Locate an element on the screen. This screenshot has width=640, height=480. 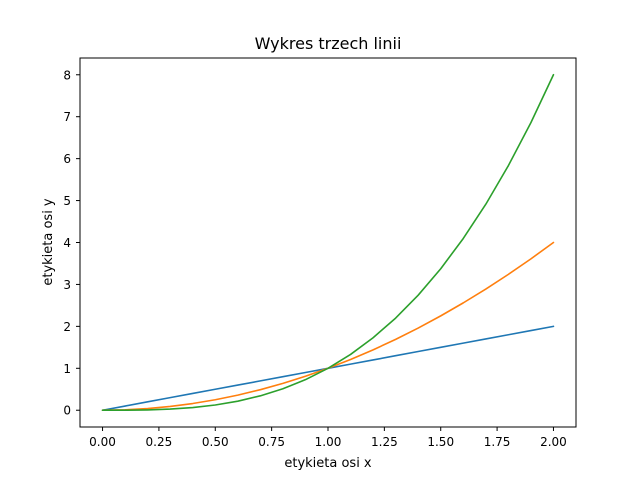
x-axis-ticks: 0.00 0.25 0.50 0.75 1.00 1.25 1.50 1.75 2.00 is located at coordinates (328, 438).